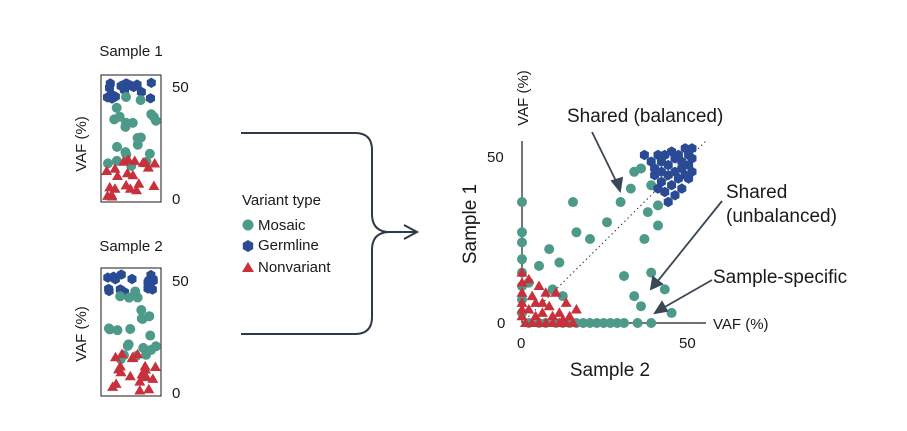 The height and width of the screenshot is (431, 907). What do you see at coordinates (781, 216) in the screenshot?
I see `annotation-shared-unbalanced-2: (unbalanced)` at bounding box center [781, 216].